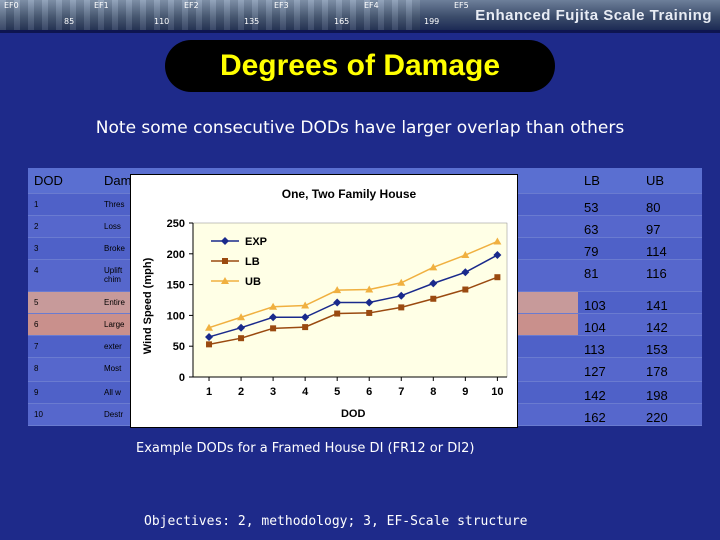 Image resolution: width=720 pixels, height=540 pixels. Describe the element at coordinates (609, 227) in the screenshot. I see `lb-cell: 63` at that location.